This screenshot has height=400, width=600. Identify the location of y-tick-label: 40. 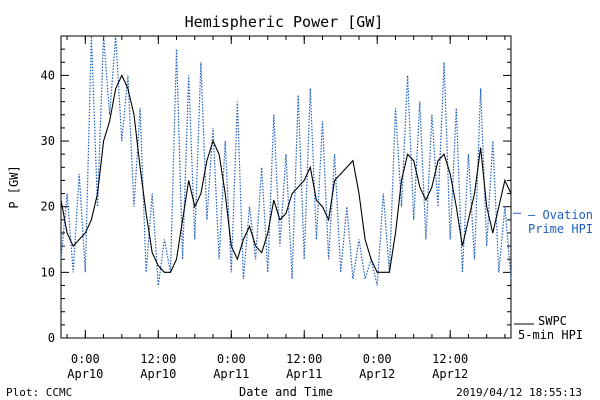
(48, 75).